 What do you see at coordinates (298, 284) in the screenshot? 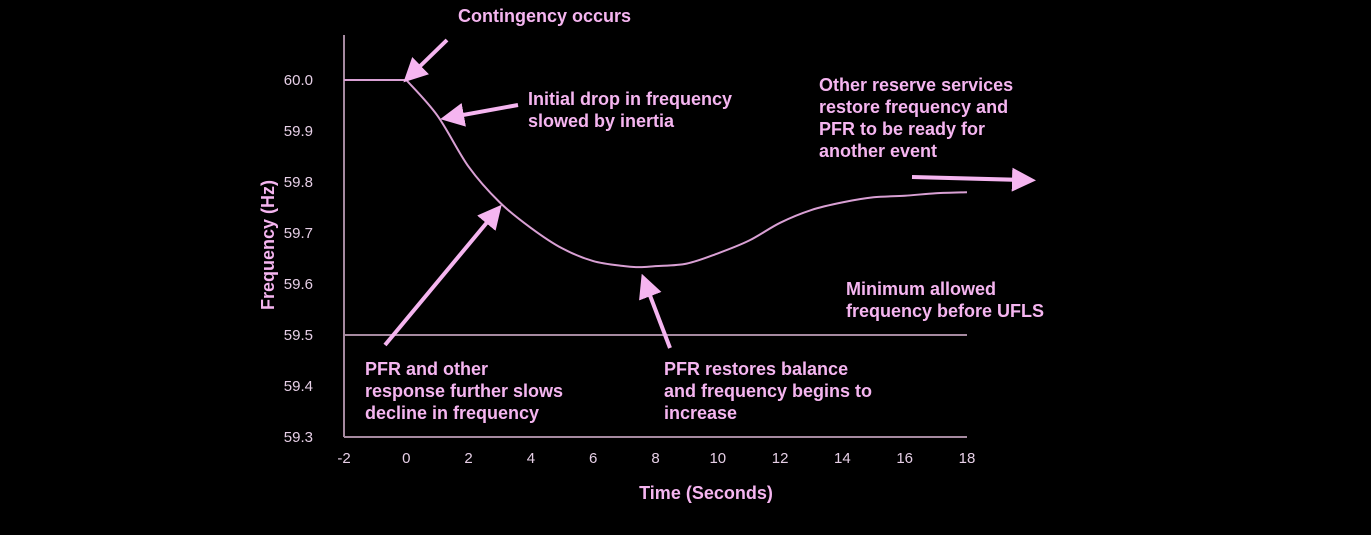
I see `y-tick-label: 59.6` at bounding box center [298, 284].